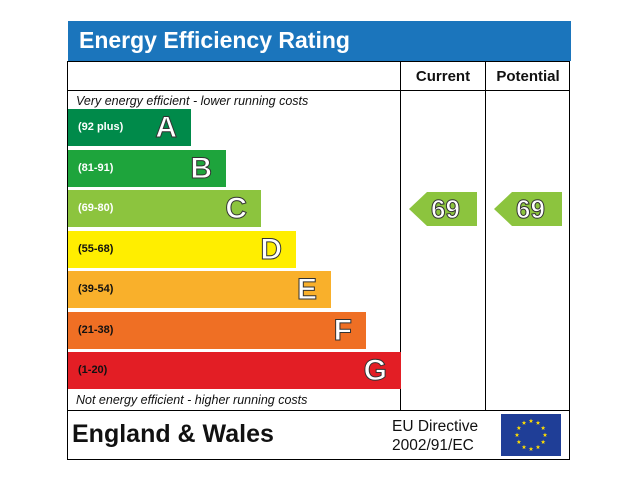  What do you see at coordinates (375, 371) in the screenshot?
I see `band-letter: G` at bounding box center [375, 371].